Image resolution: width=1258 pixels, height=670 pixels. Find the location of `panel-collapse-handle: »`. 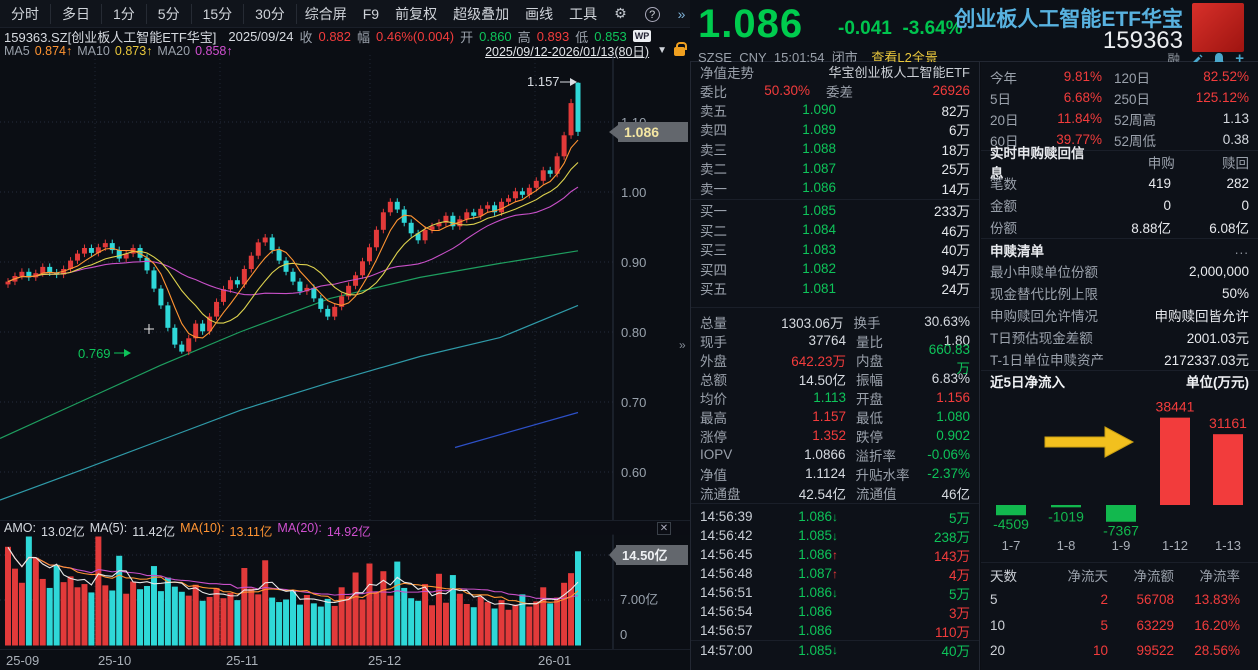

panel-collapse-handle: » is located at coordinates (682, 345).